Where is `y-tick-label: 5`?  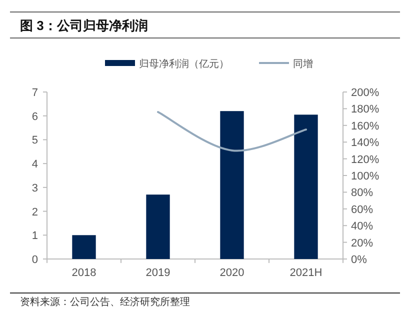
y-tick-label: 5 is located at coordinates (35, 140).